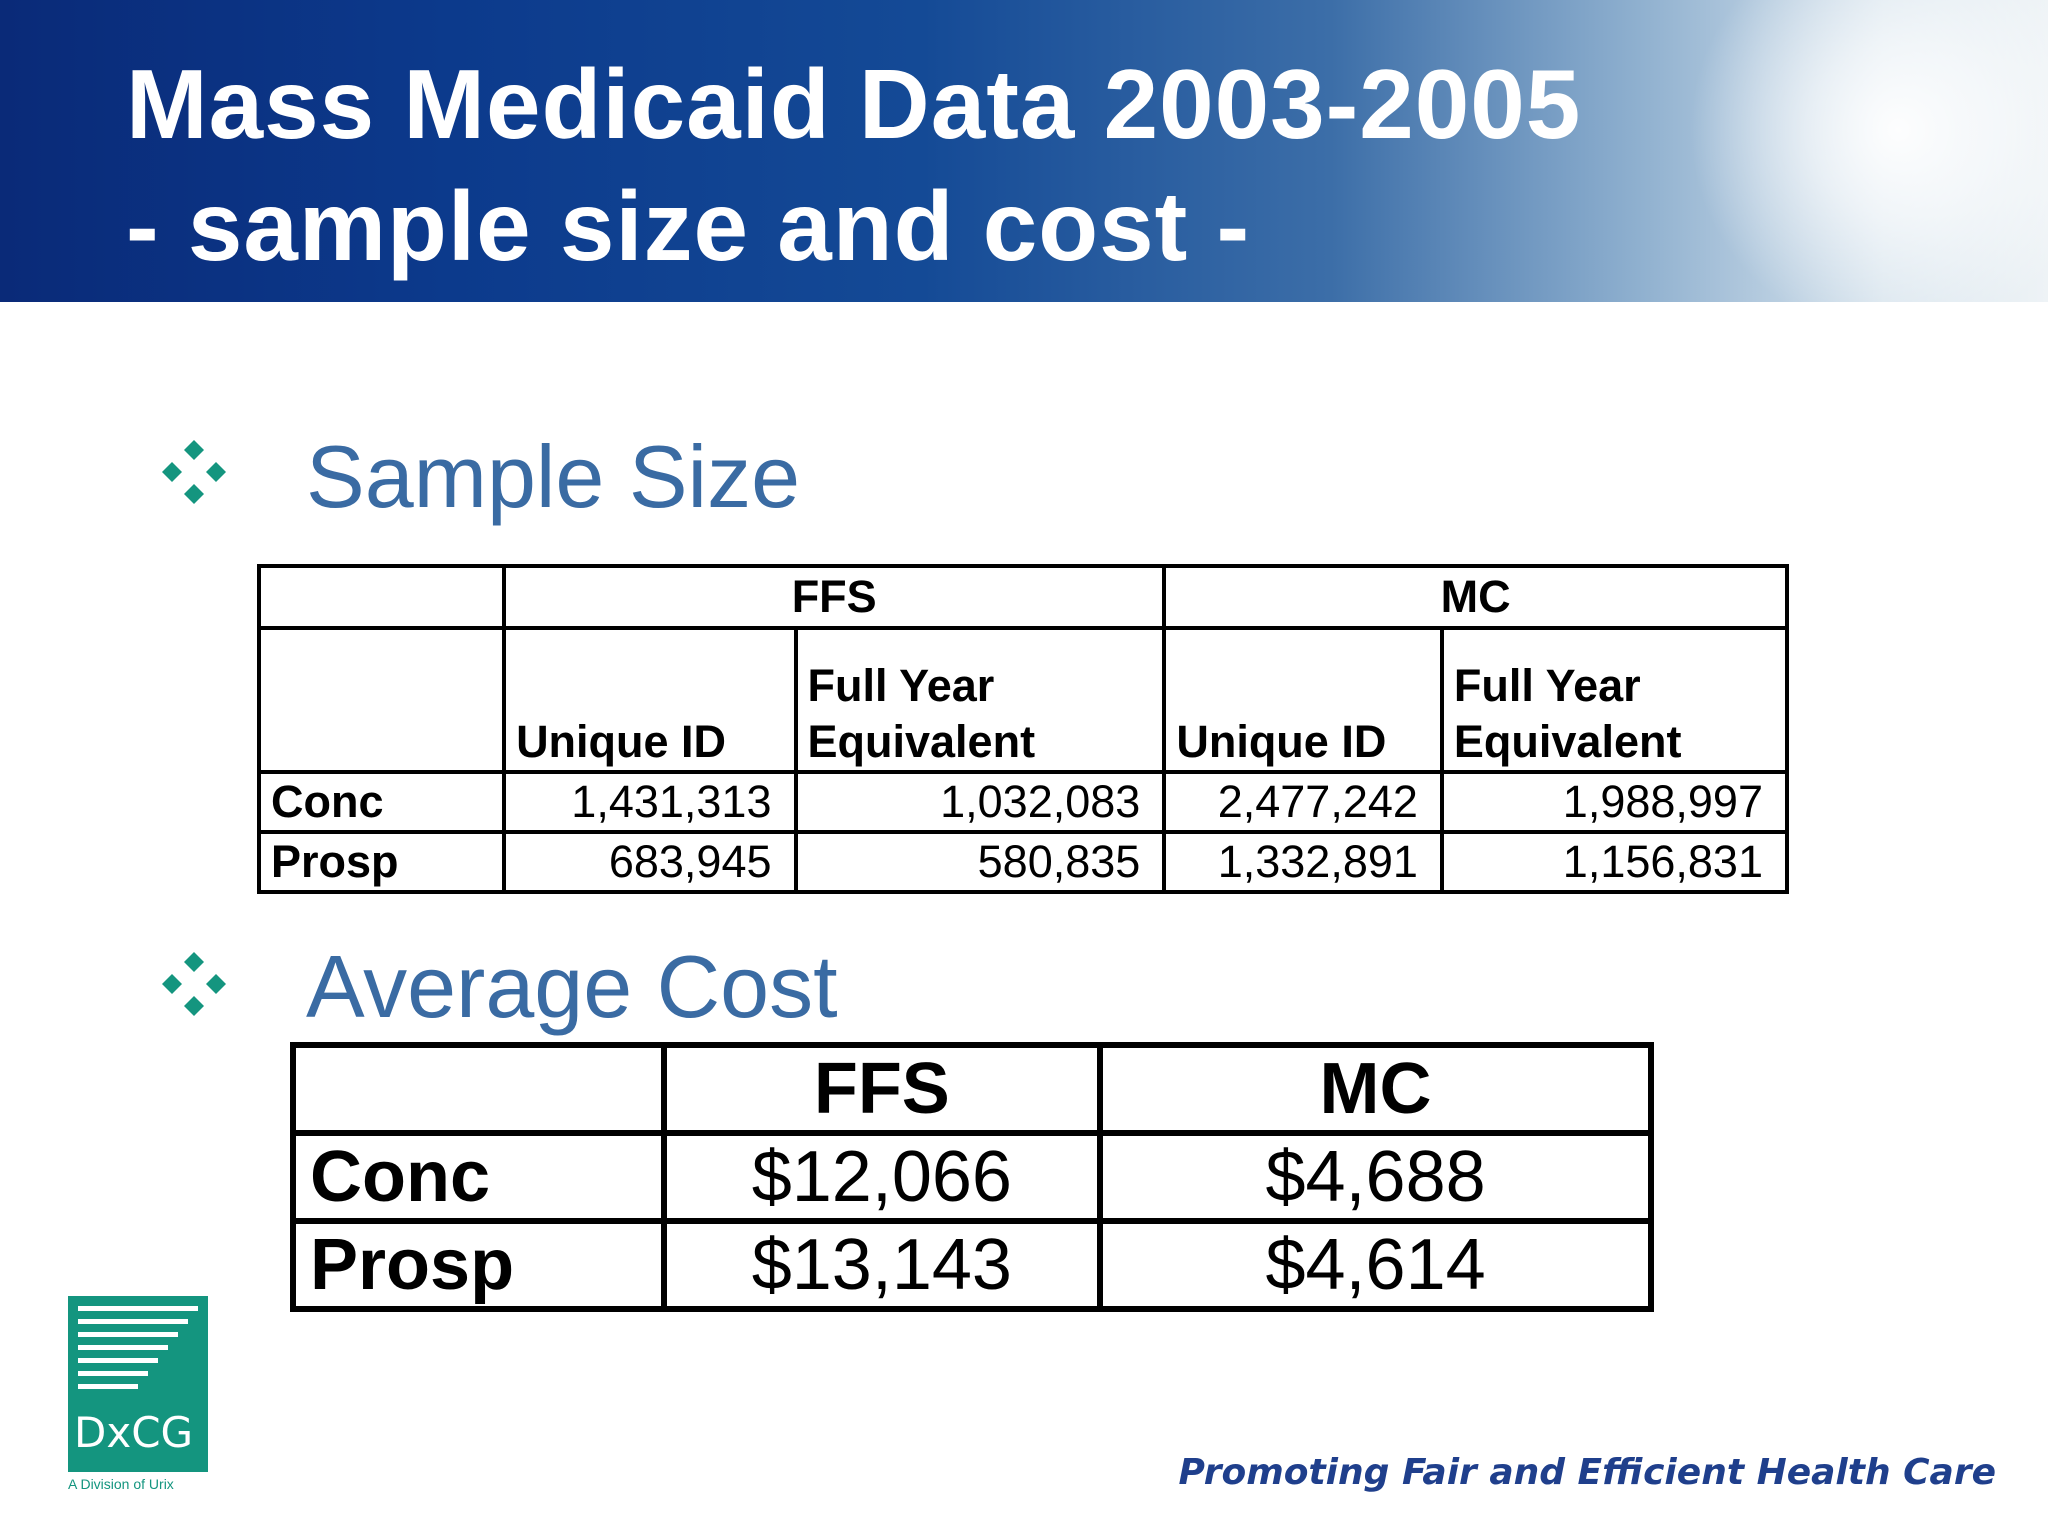 The image size is (2048, 1536). I want to click on ffs-fye-cell: 1,032,083, so click(980, 802).